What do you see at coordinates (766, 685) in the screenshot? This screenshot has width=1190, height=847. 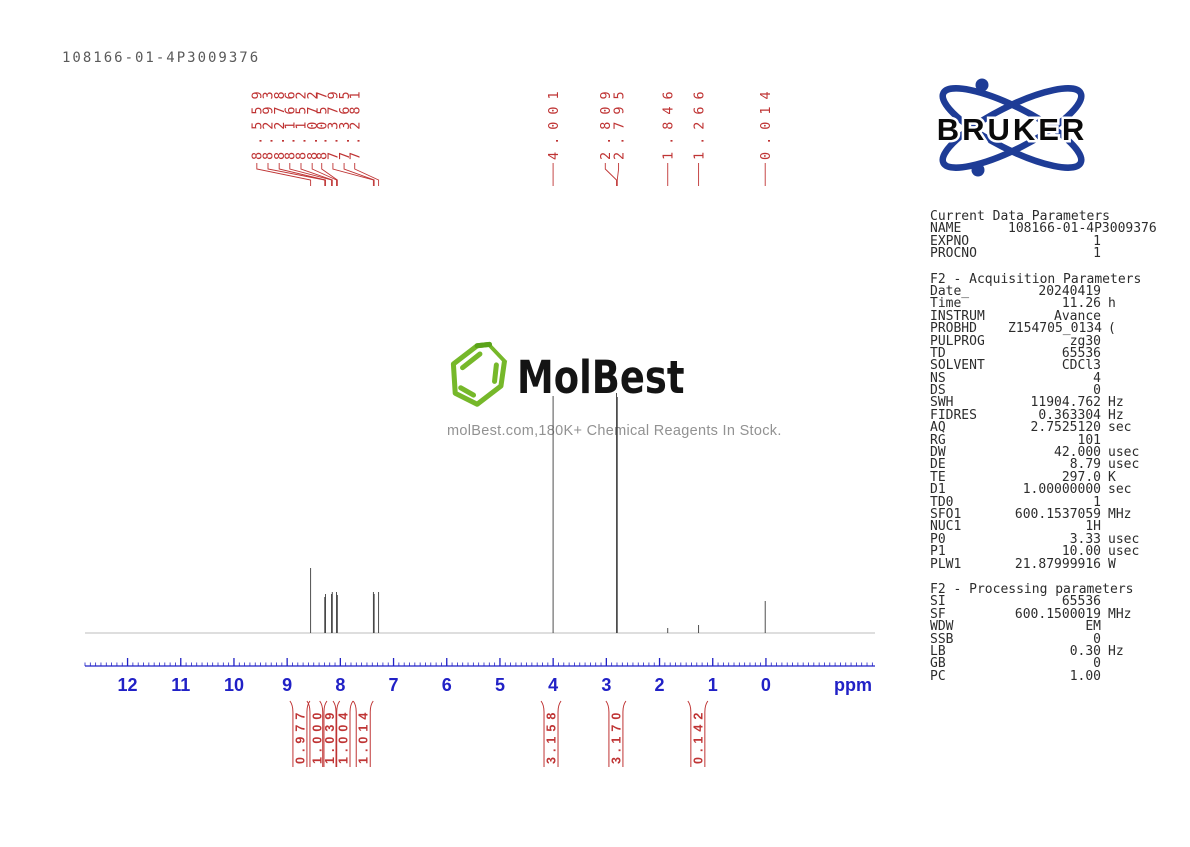 I see `axis-tick-label: 0` at bounding box center [766, 685].